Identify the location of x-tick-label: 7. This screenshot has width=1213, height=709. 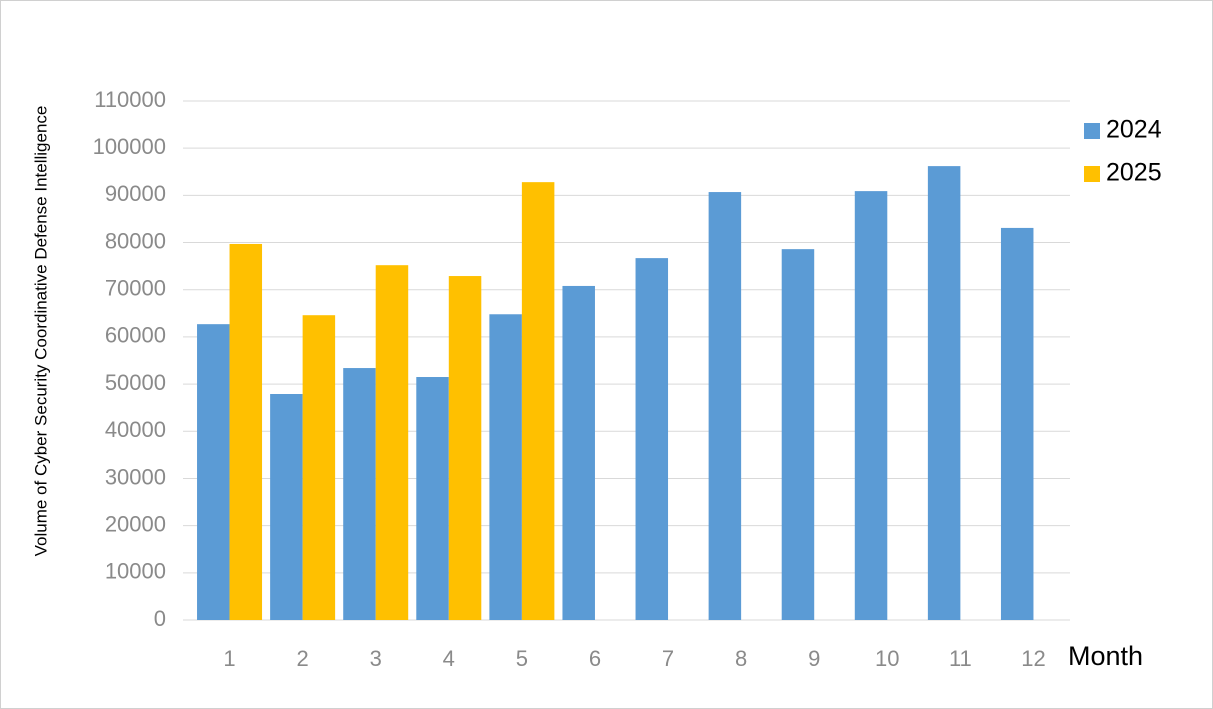
(668, 658).